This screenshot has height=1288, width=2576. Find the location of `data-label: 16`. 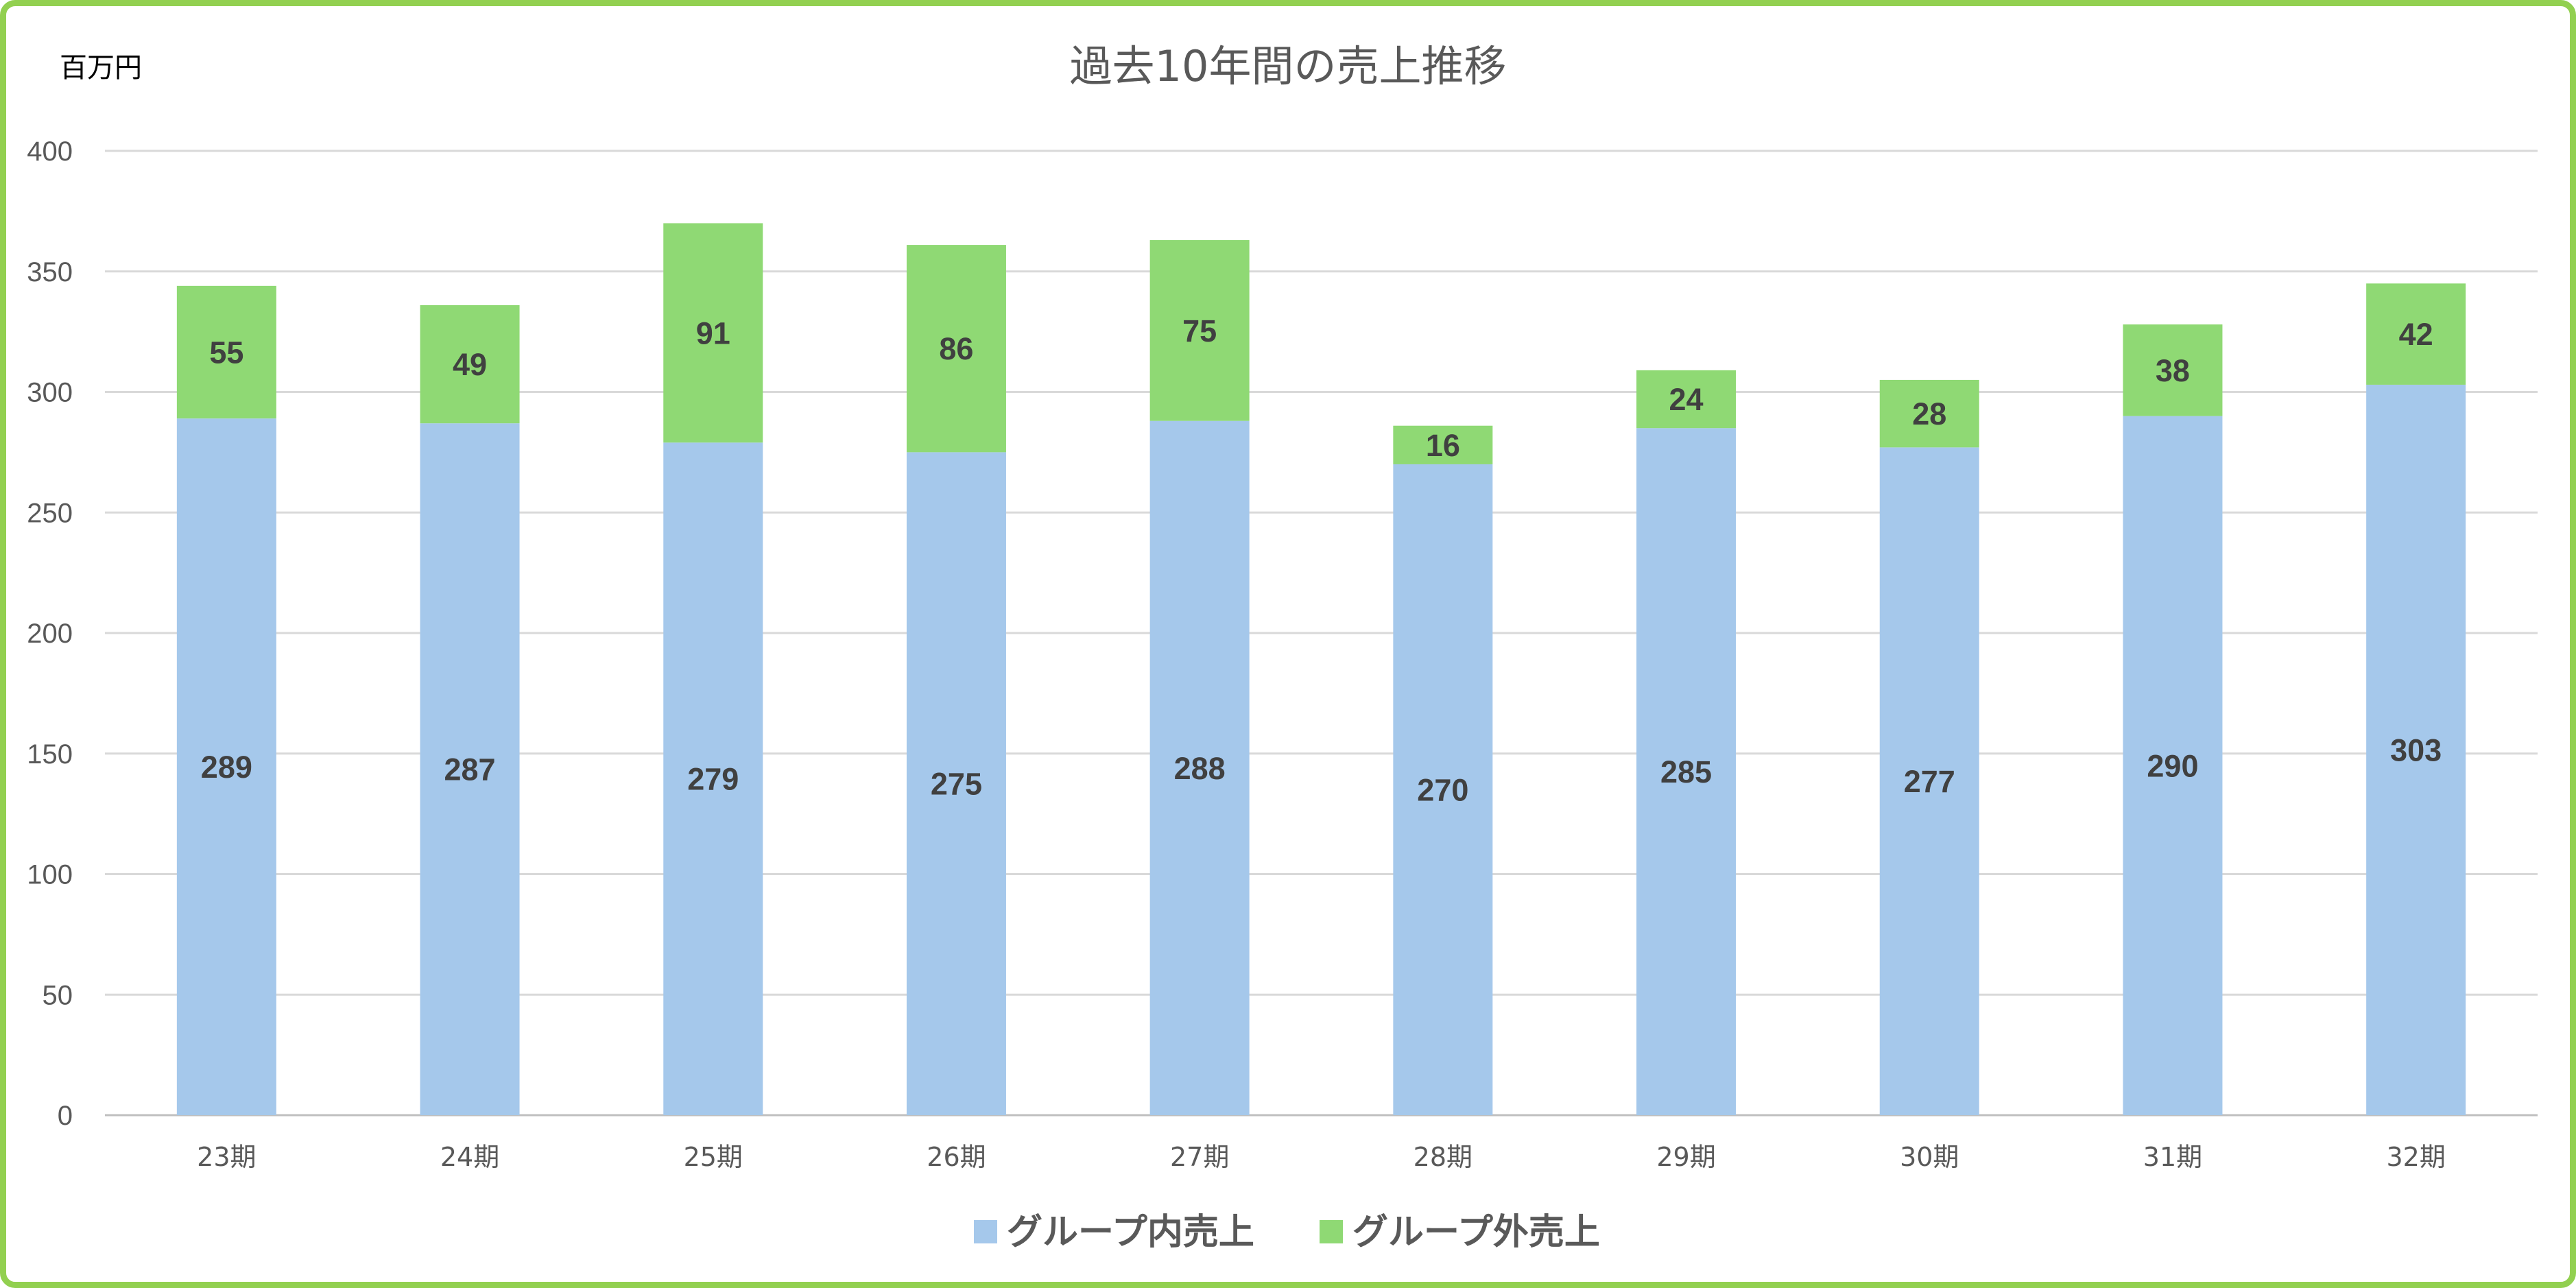

data-label: 16 is located at coordinates (1443, 445).